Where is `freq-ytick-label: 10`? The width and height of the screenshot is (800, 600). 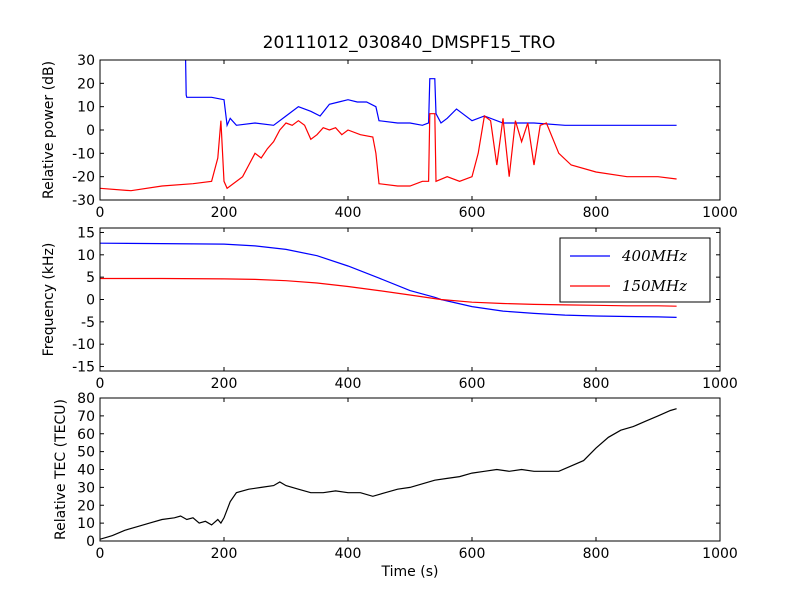 freq-ytick-label: 10 is located at coordinates (86, 256).